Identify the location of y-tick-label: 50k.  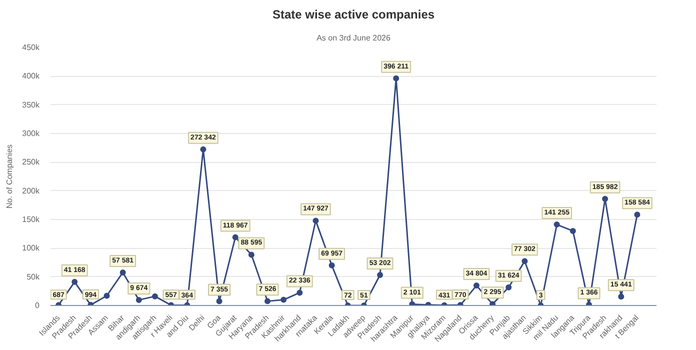
(33, 277).